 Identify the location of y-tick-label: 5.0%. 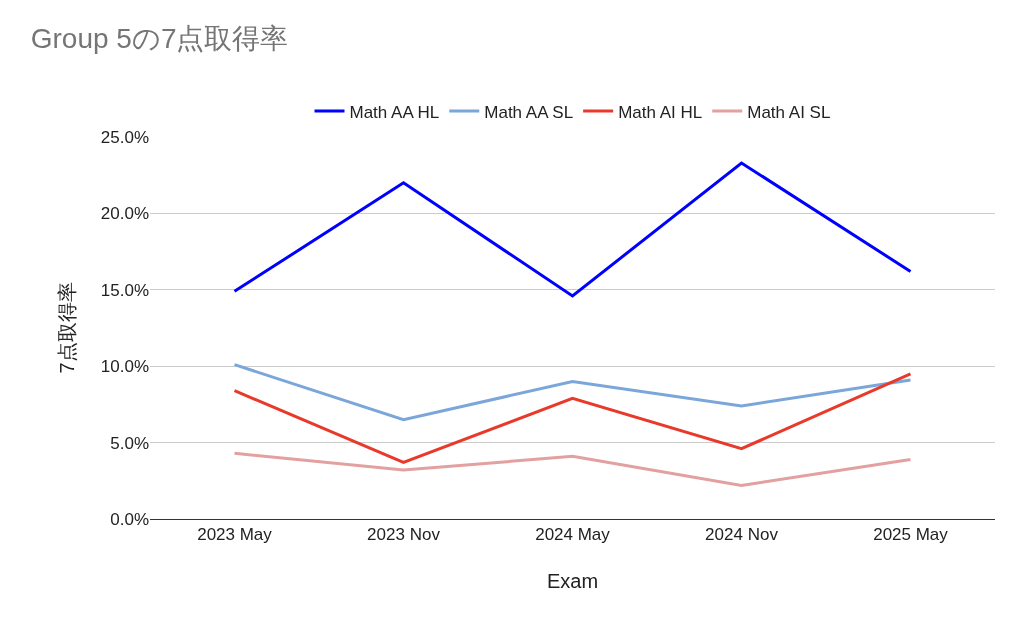
(129, 443).